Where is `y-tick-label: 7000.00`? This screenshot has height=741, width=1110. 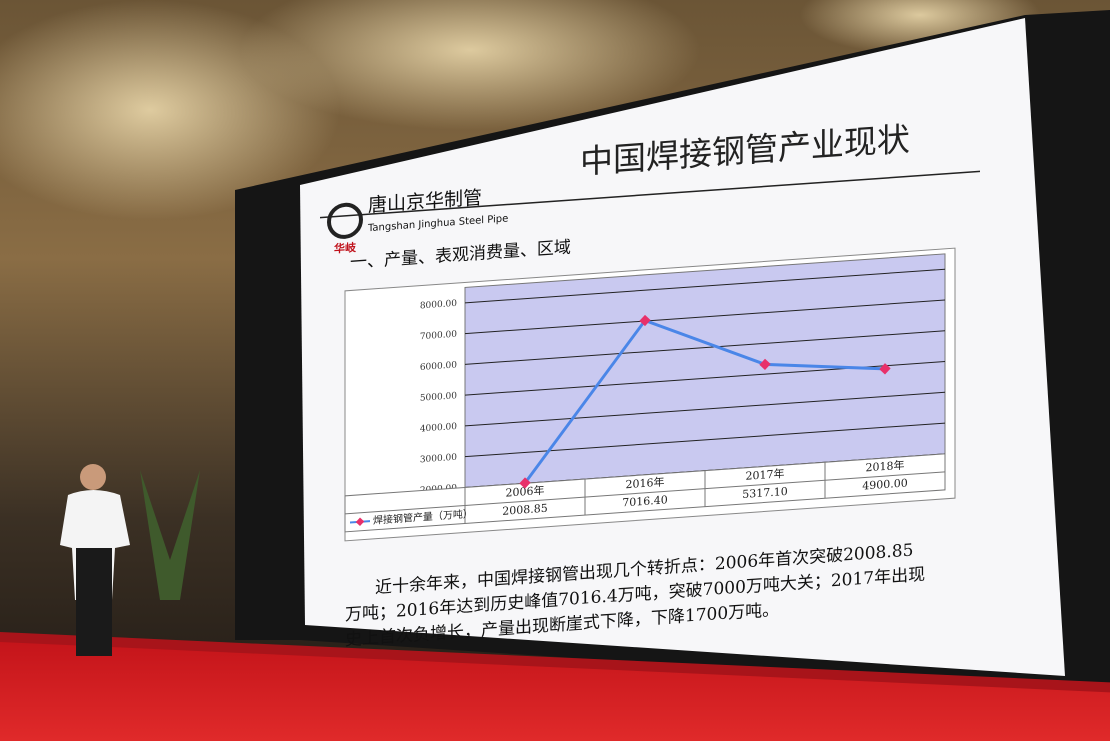 y-tick-label: 7000.00 is located at coordinates (438, 336).